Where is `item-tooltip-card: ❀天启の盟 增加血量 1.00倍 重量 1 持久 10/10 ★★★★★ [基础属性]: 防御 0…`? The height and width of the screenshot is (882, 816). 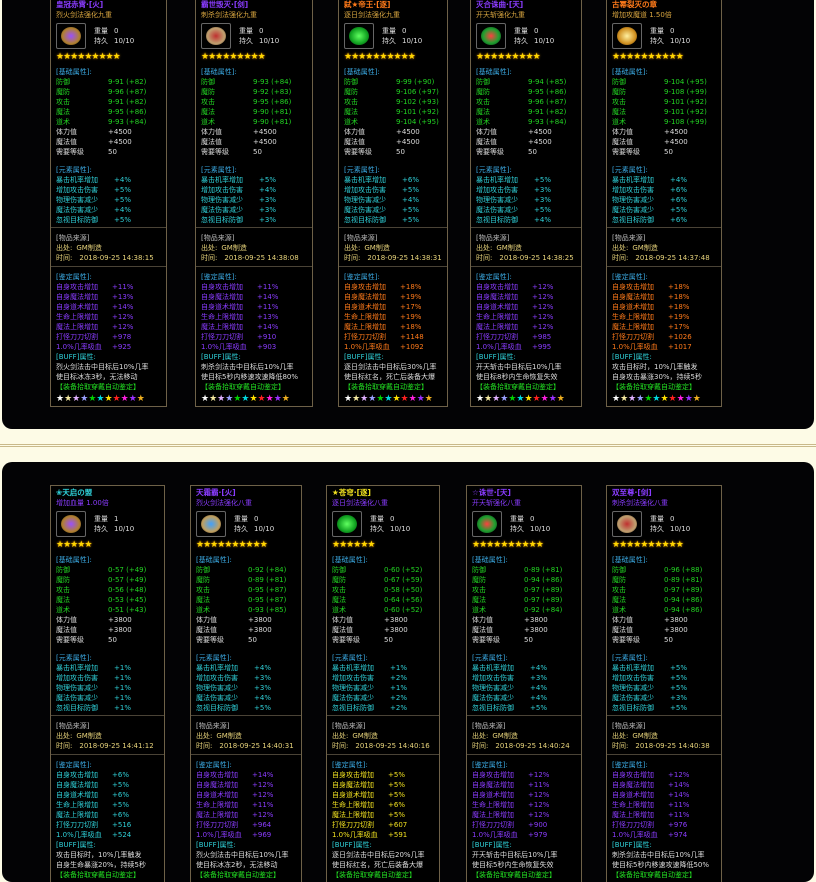
item-tooltip-card: ❀天启の盟 增加血量 1.00倍 重量 1 持久 10/10 ★★★★★ [基础属性]: 防御 0… is located at coordinates (107, 683).